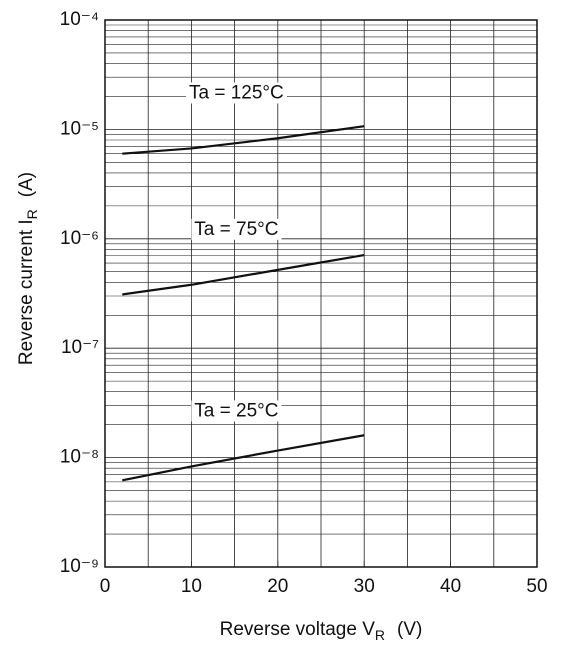 The image size is (564, 651). I want to click on ylabel-axis-label: Reverse current IR (A), so click(28, 268).